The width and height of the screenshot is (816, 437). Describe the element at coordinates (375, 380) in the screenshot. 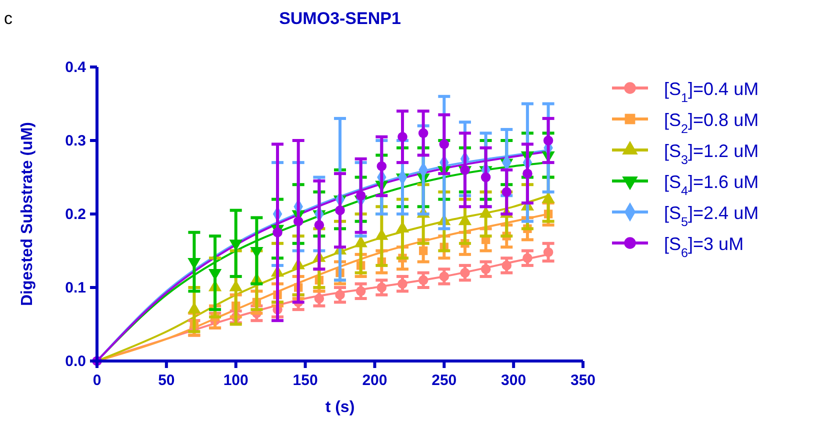

I see `x-tick-label: 200` at that location.